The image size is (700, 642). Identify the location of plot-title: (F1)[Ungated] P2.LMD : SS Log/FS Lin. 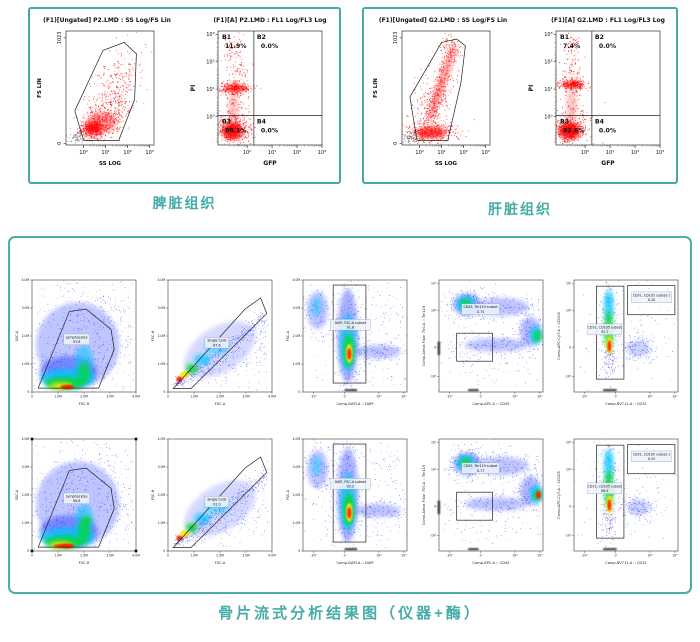
(107, 20).